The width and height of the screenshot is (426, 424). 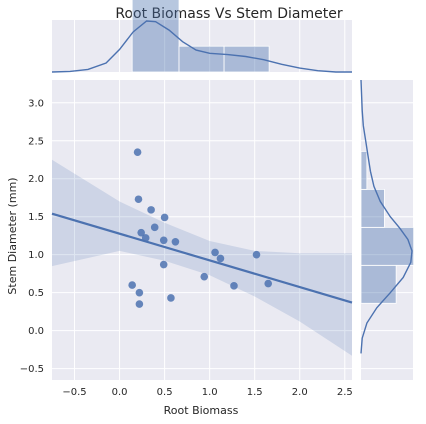 I want to click on x-tick-label: 1.5, so click(x=255, y=392).